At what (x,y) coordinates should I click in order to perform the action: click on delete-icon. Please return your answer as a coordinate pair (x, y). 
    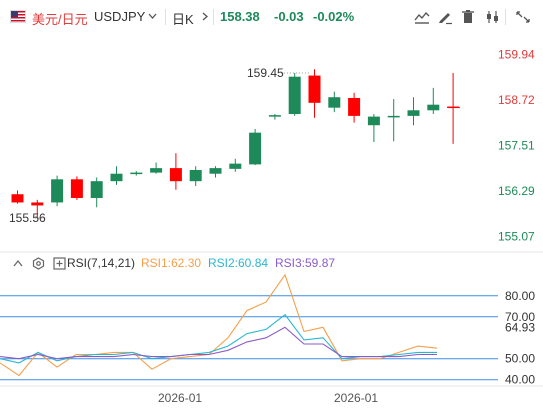
    Looking at the image, I should click on (468, 17).